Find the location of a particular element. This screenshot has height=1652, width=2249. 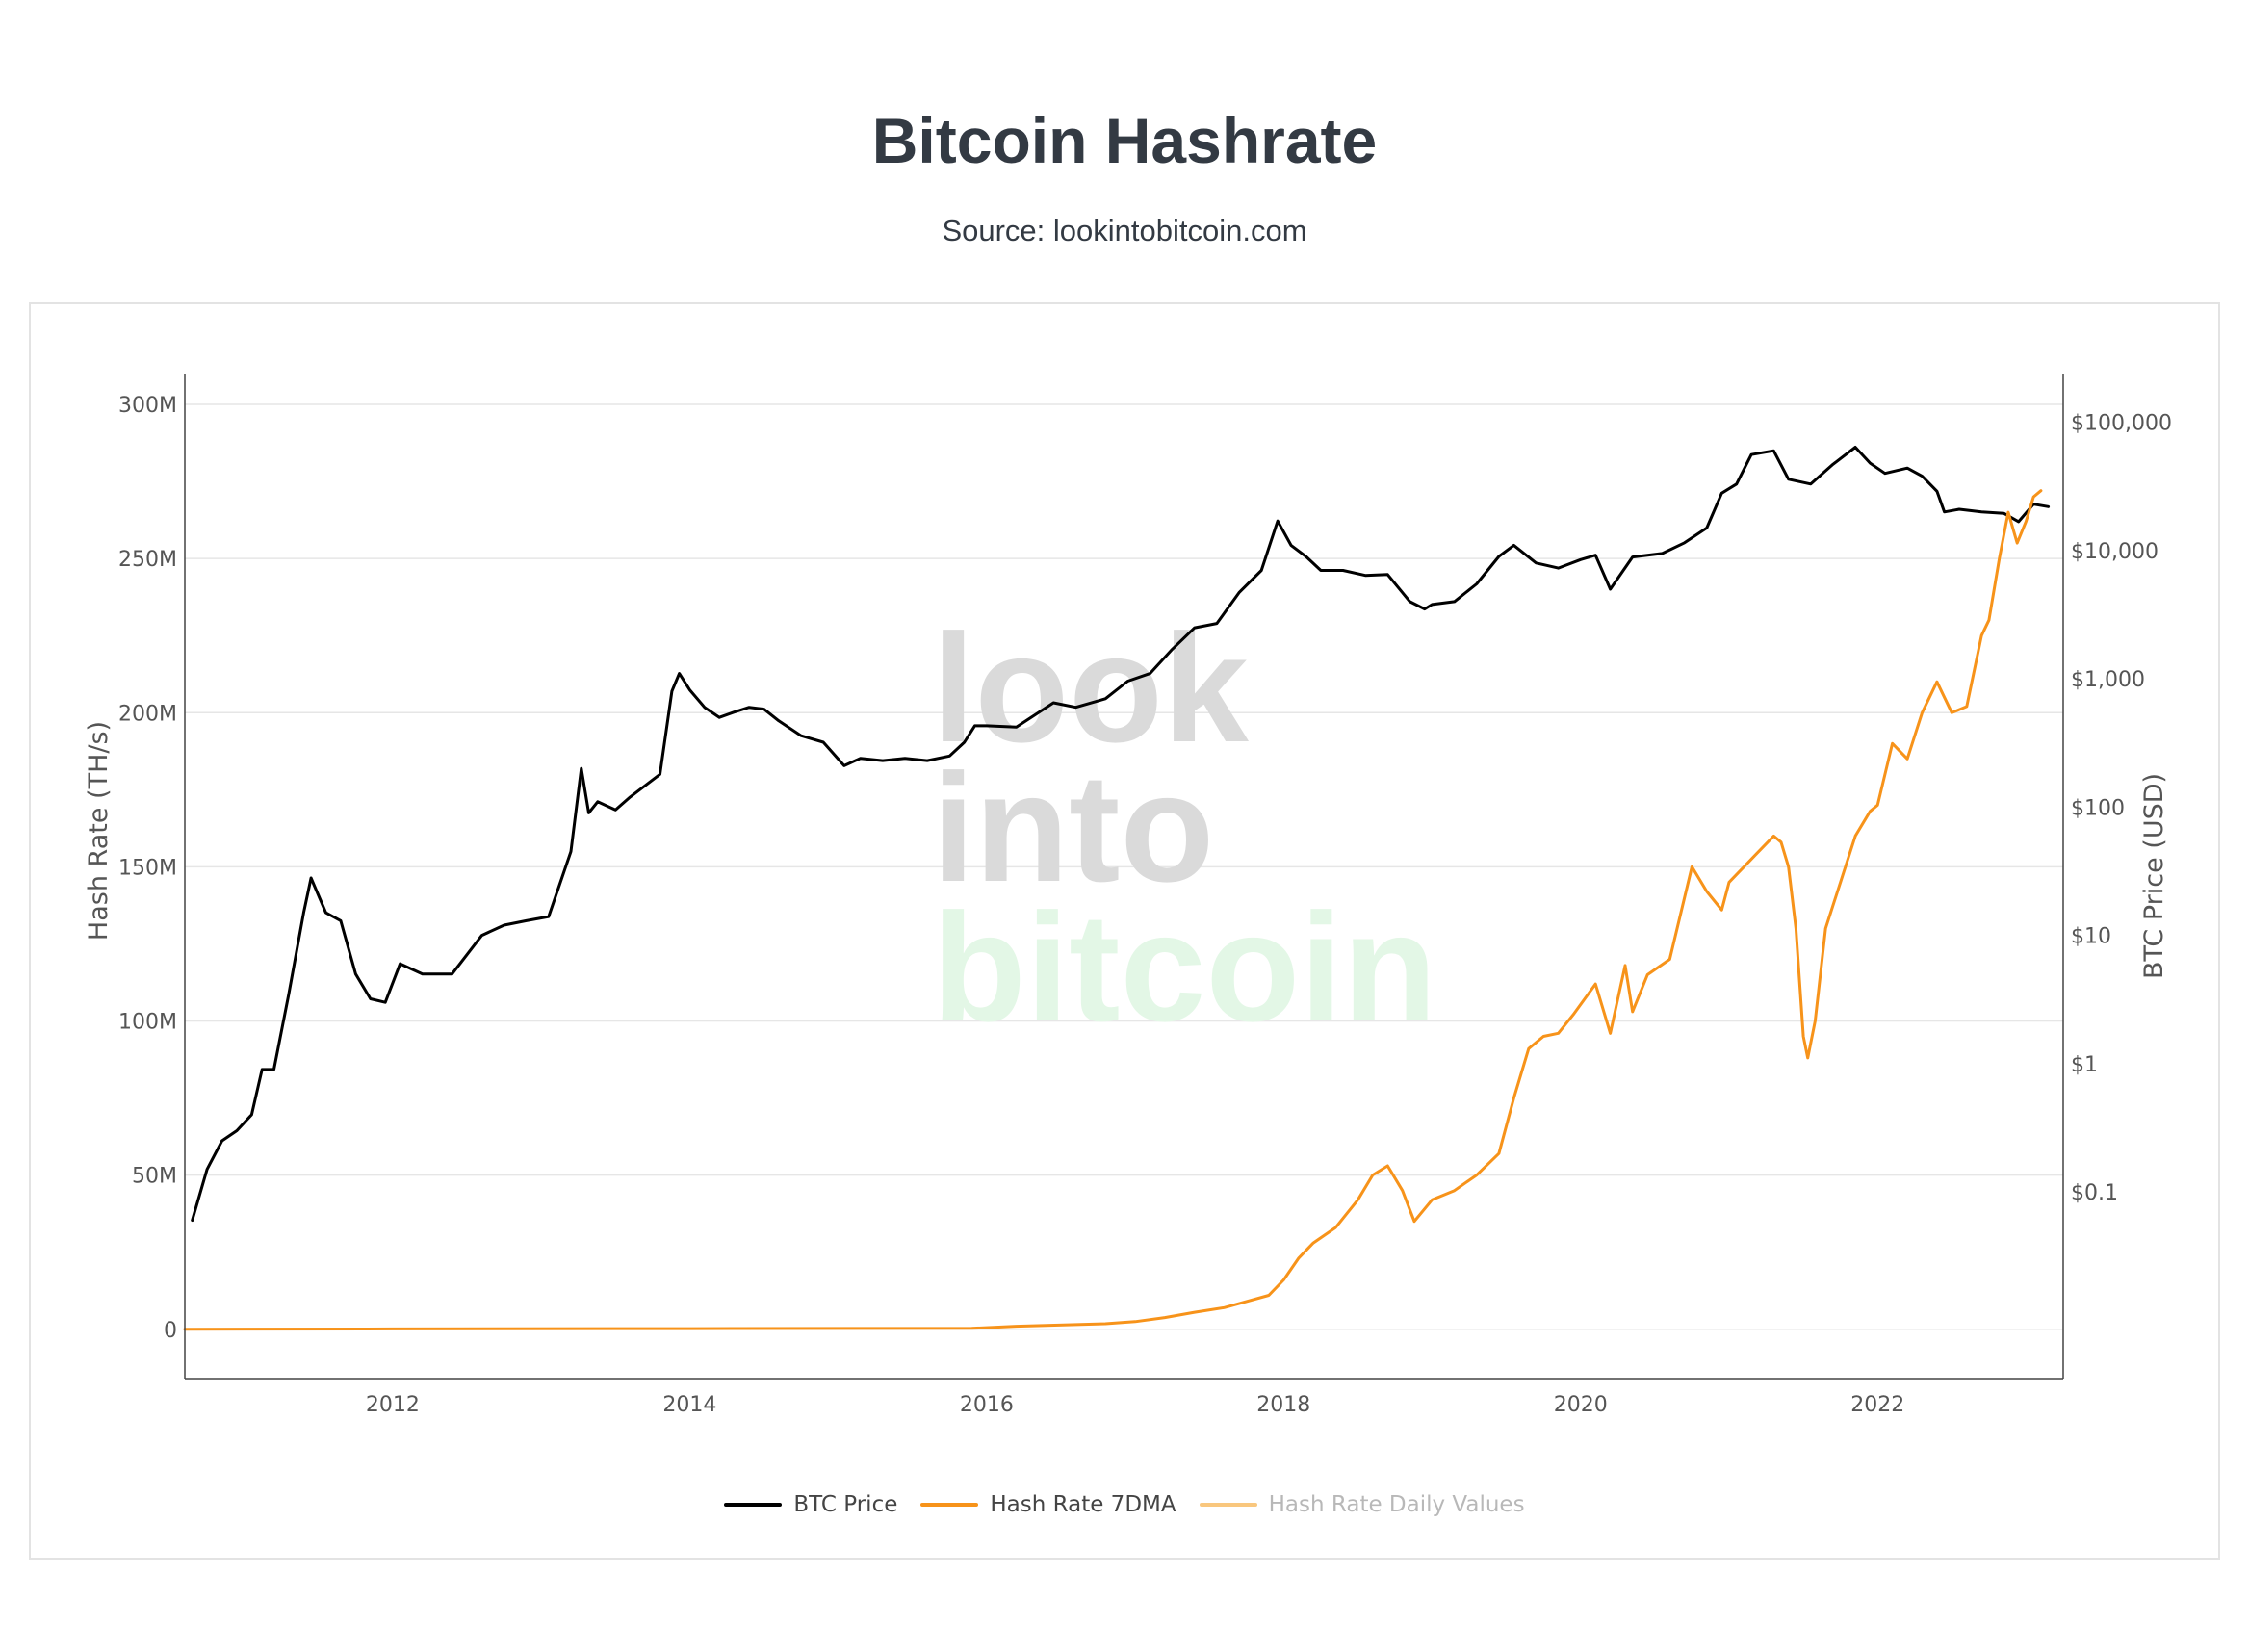

legend-item-btc-price: BTC Price is located at coordinates (810, 1504).